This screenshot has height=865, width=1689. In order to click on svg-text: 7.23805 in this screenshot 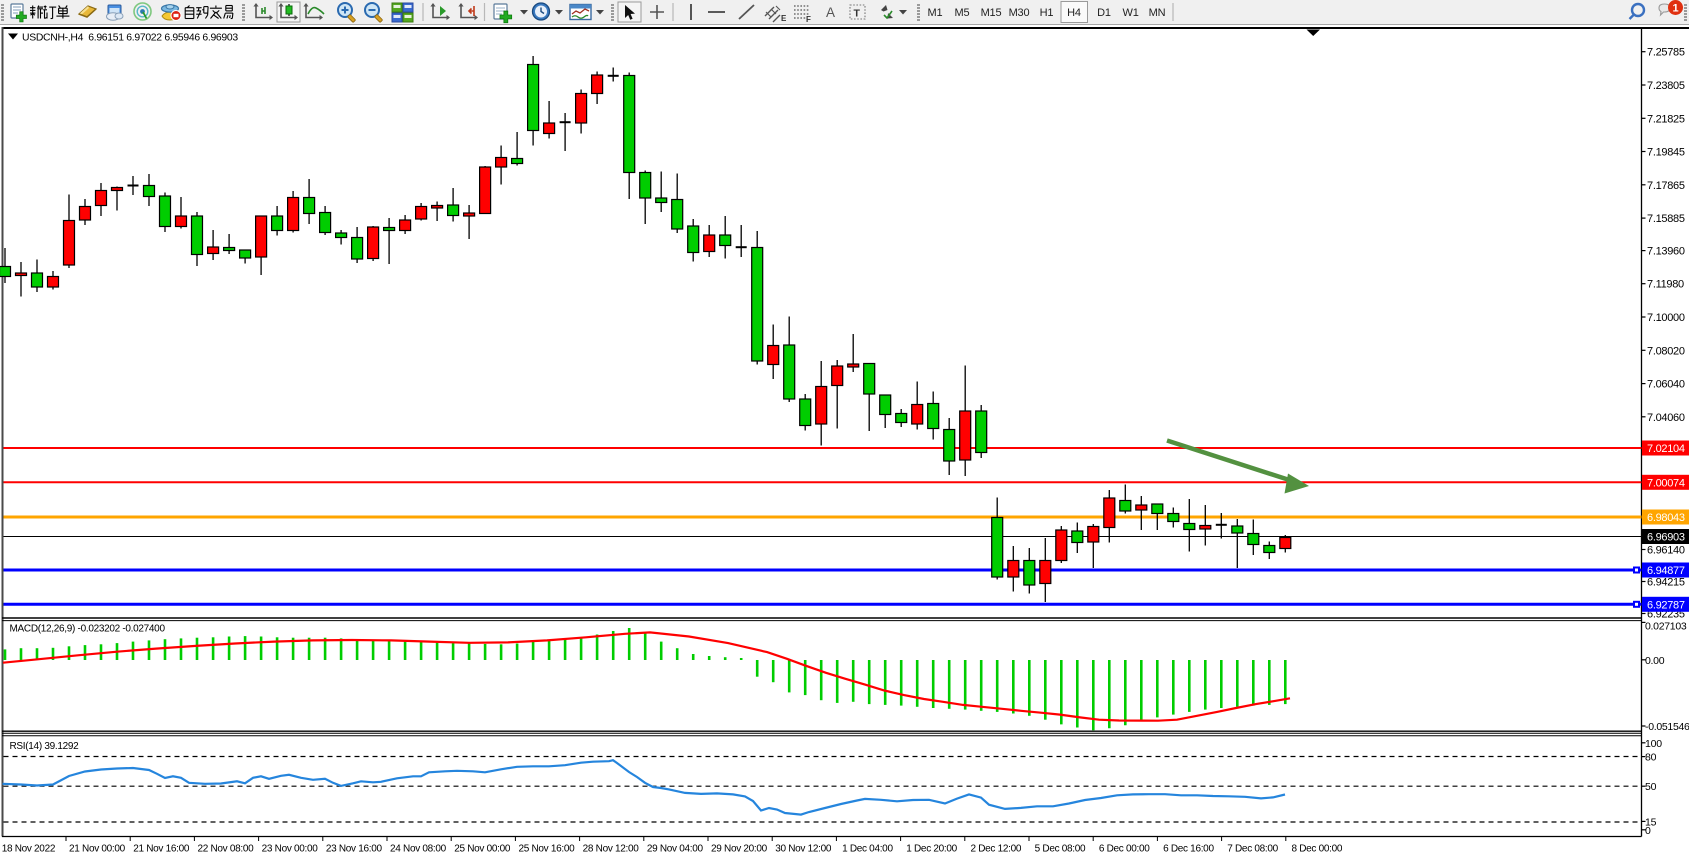, I will do `click(1666, 86)`.